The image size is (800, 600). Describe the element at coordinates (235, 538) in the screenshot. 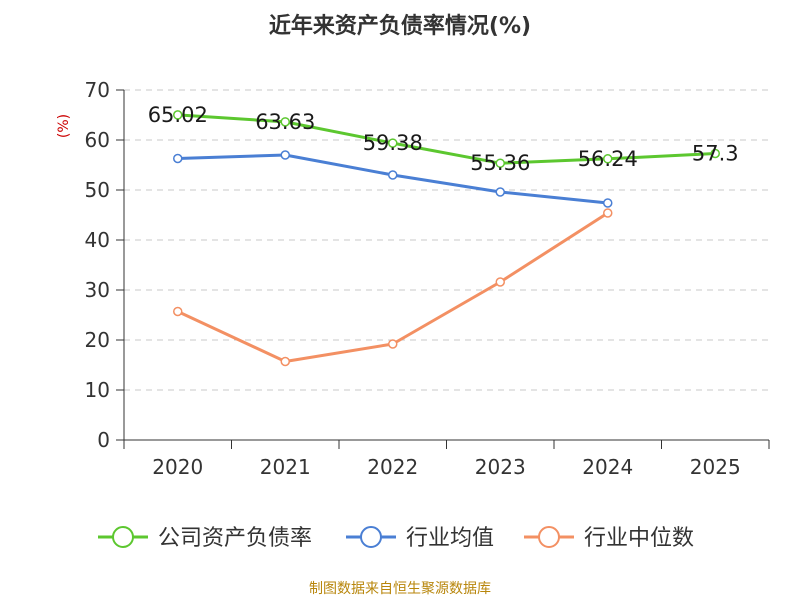

I see `legend-label-0: 公司资产负债率` at that location.